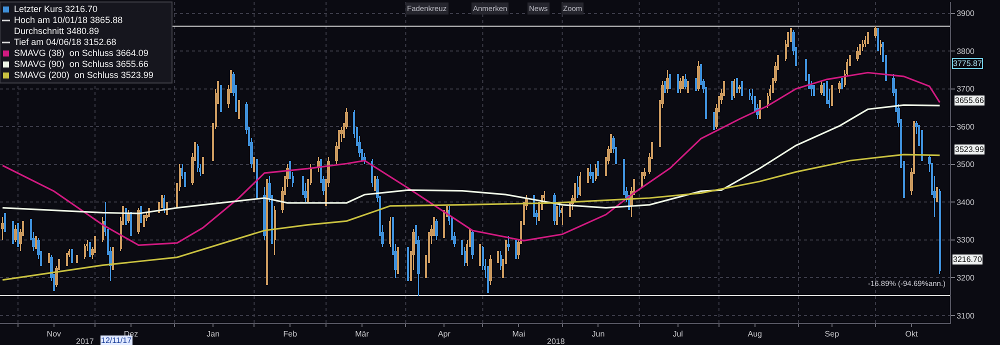 The height and width of the screenshot is (345, 1000). What do you see at coordinates (965, 13) in the screenshot?
I see `y-tick-label: 3900` at bounding box center [965, 13].